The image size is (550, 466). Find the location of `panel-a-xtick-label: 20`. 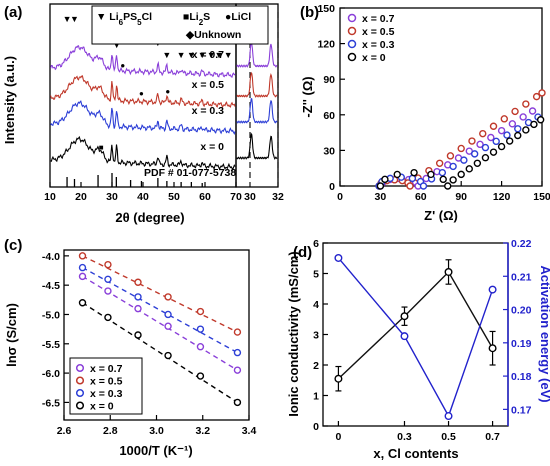

panel-a-xtick-label: 20 is located at coordinates (81, 197).